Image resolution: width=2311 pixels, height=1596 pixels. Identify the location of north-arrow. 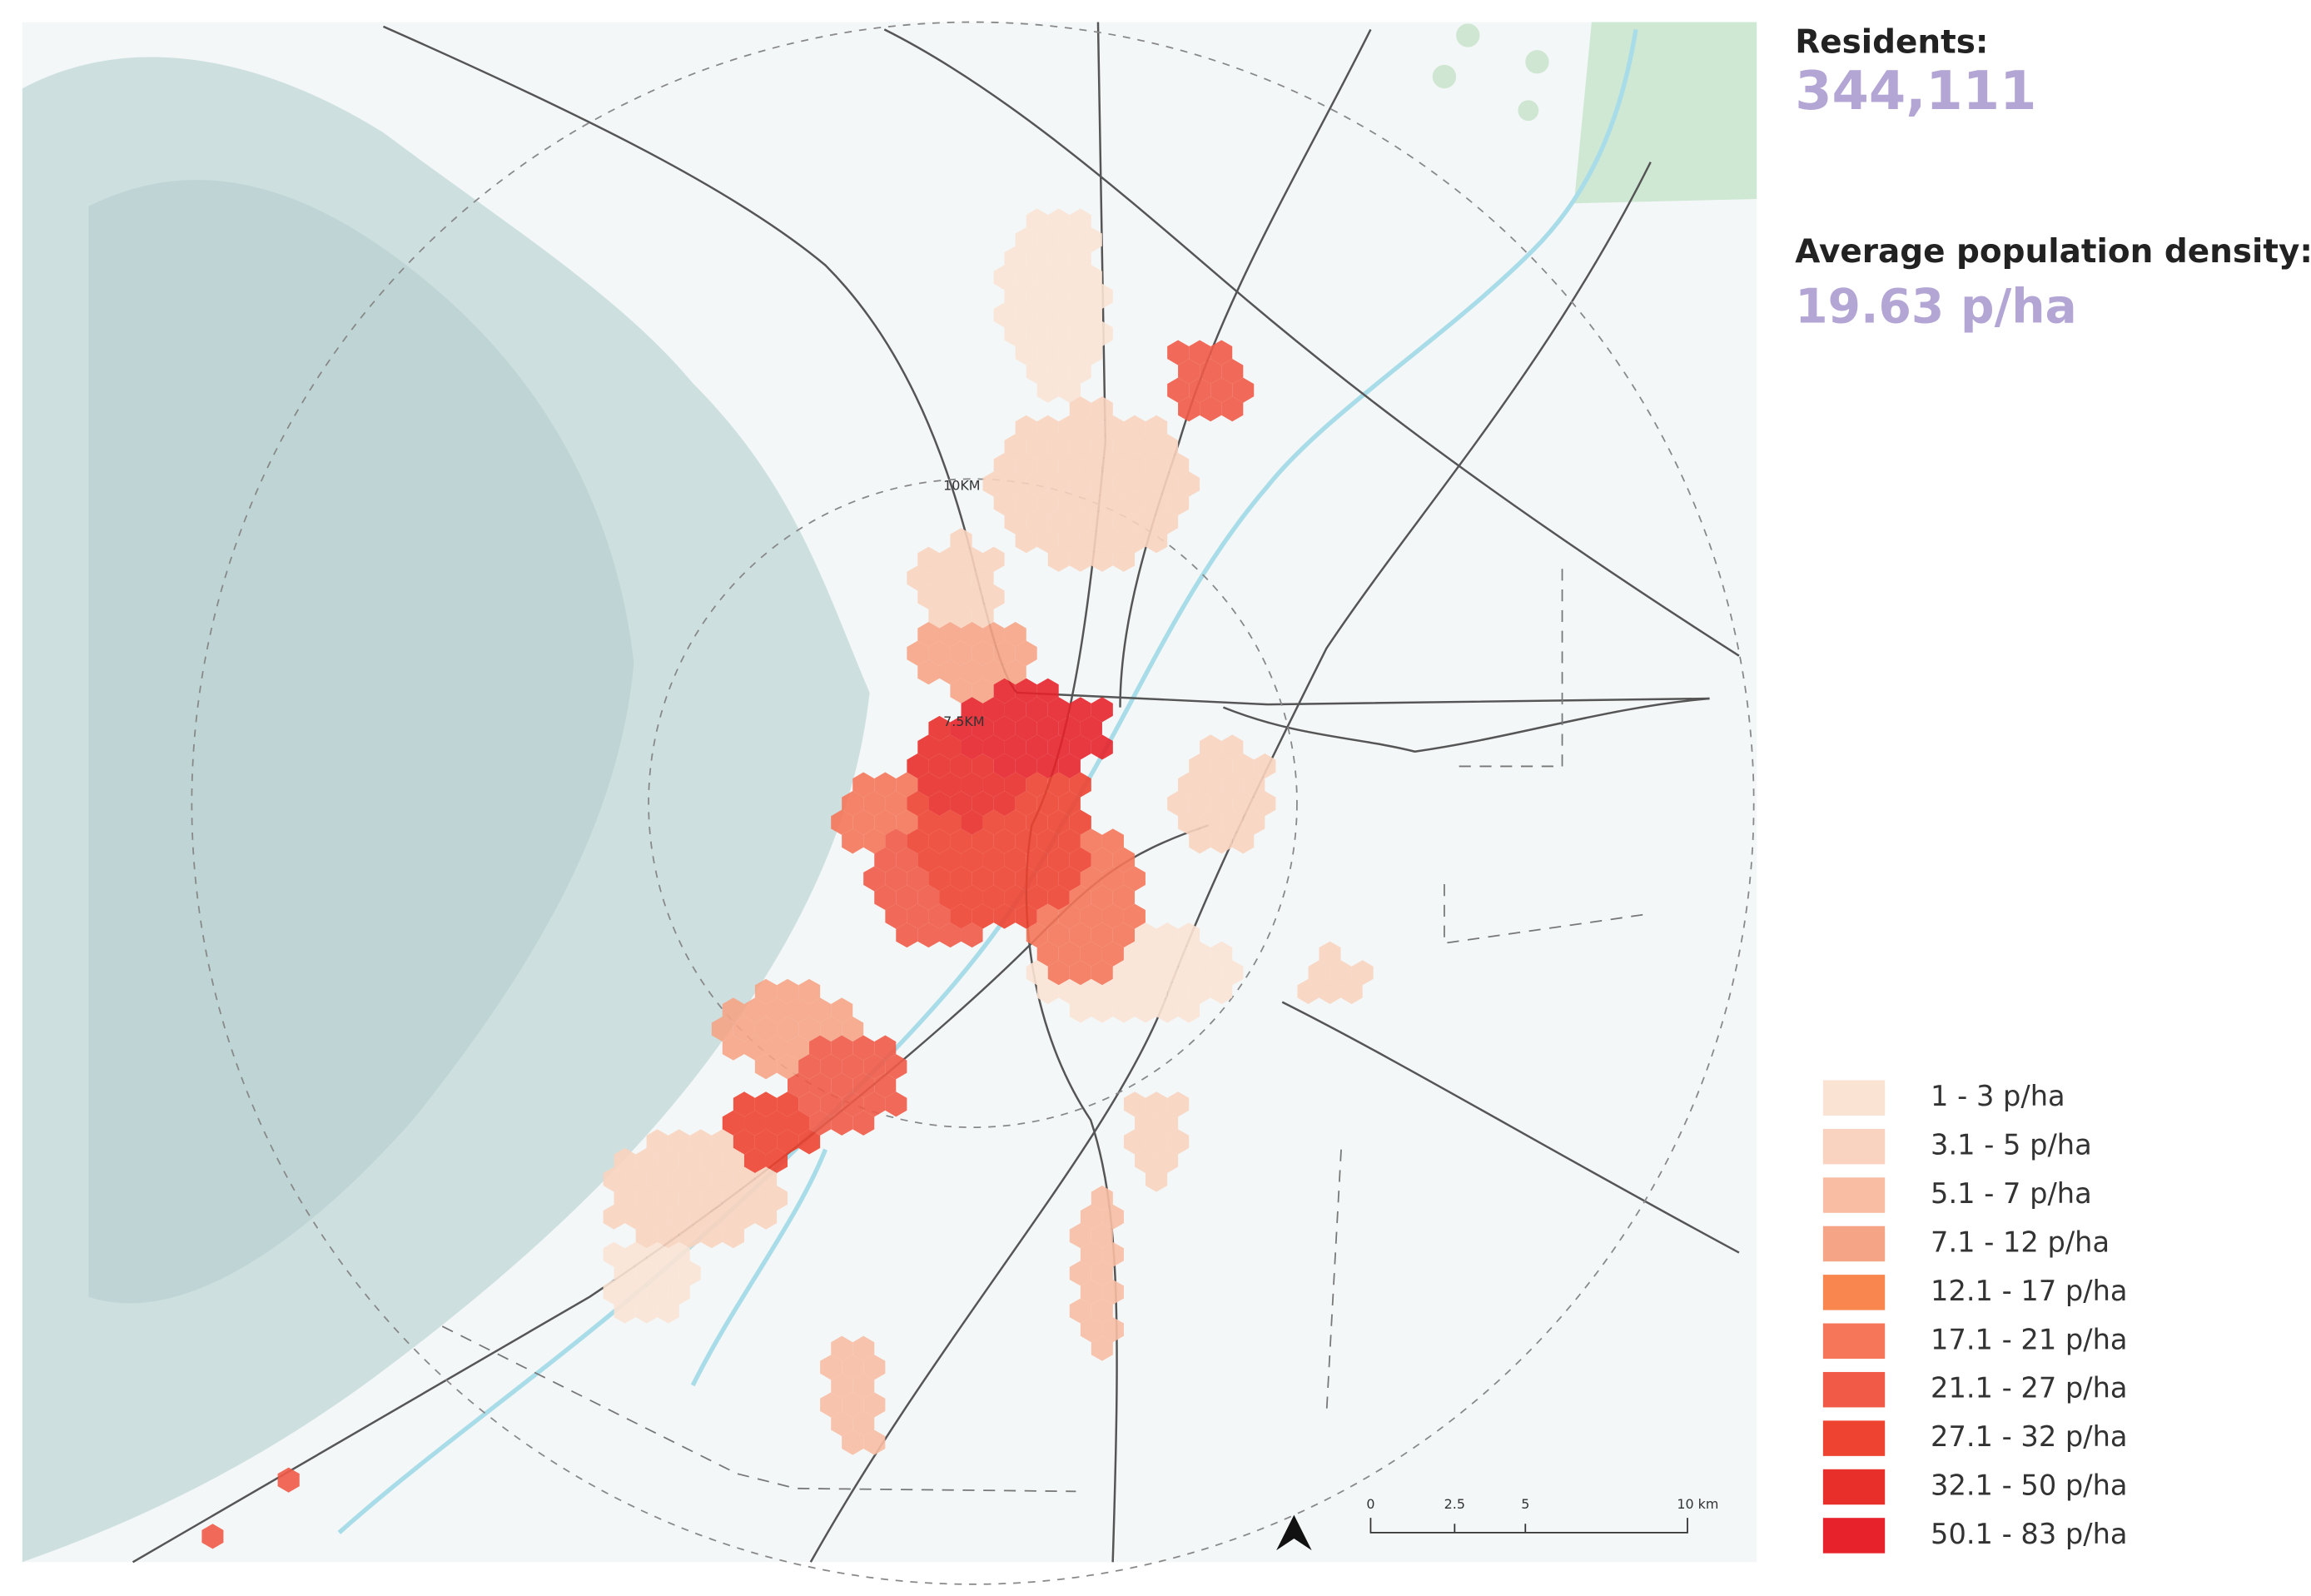
(1294, 1532).